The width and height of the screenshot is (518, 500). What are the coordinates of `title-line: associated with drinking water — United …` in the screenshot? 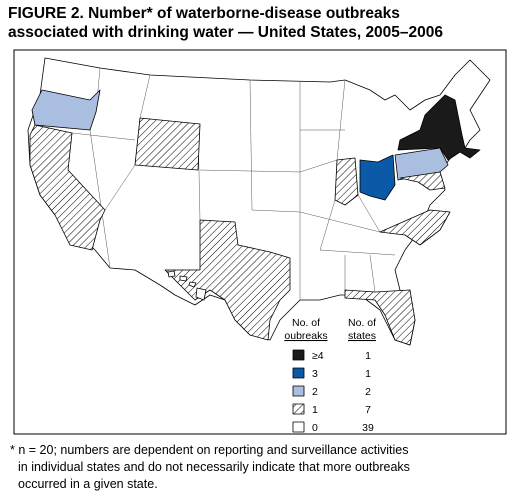 It's located at (225, 32).